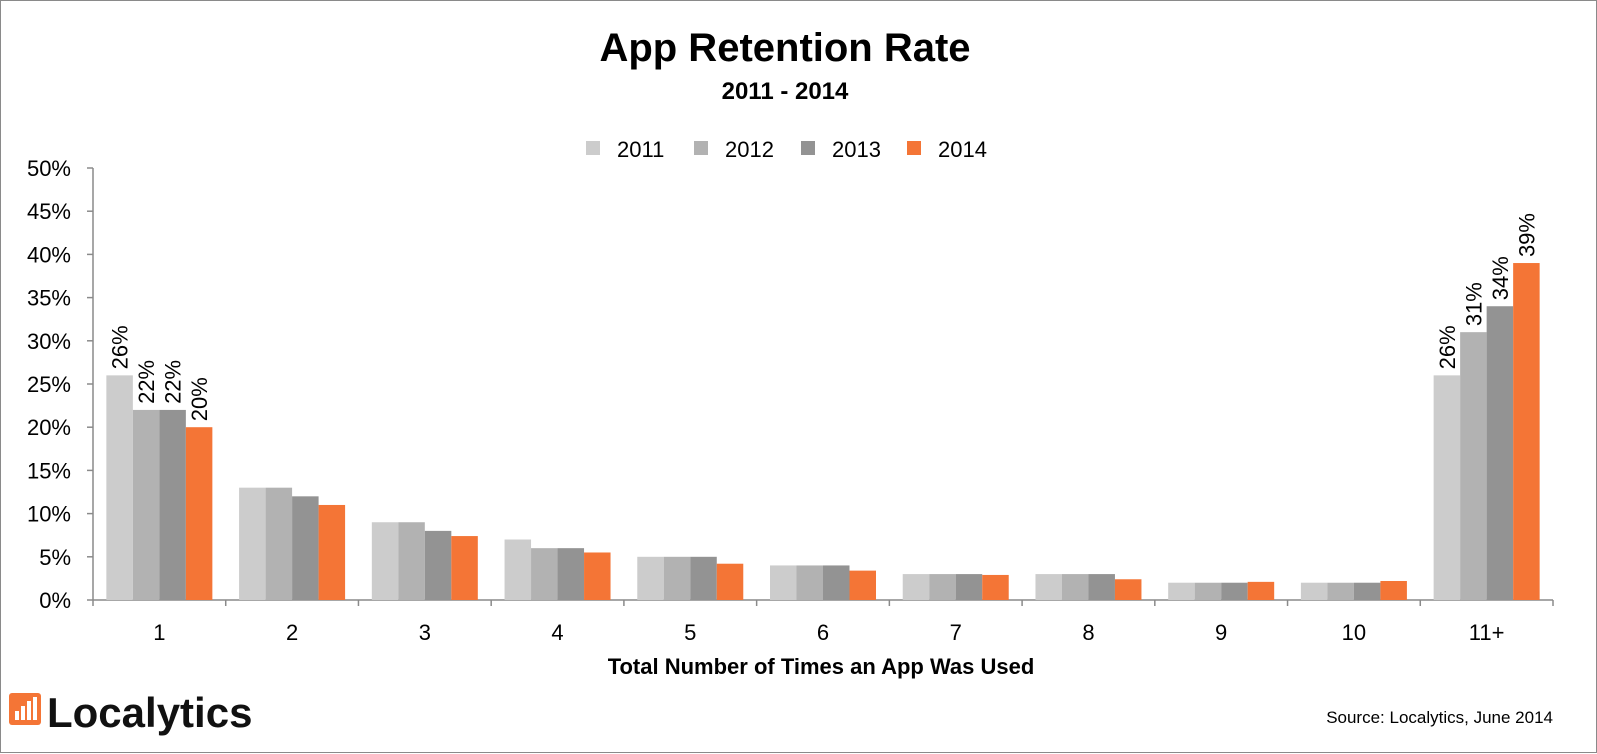 Image resolution: width=1597 pixels, height=754 pixels. What do you see at coordinates (1221, 632) in the screenshot?
I see `x-tick-label: 9` at bounding box center [1221, 632].